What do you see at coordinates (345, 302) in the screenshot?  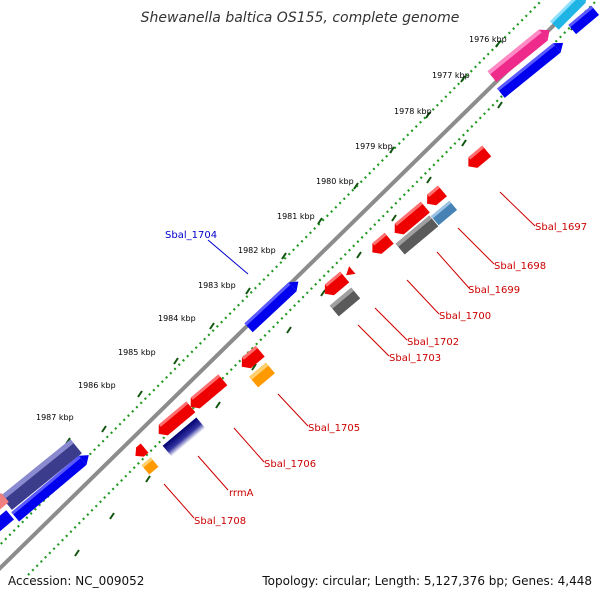 I see `sbal-1703-gene` at bounding box center [345, 302].